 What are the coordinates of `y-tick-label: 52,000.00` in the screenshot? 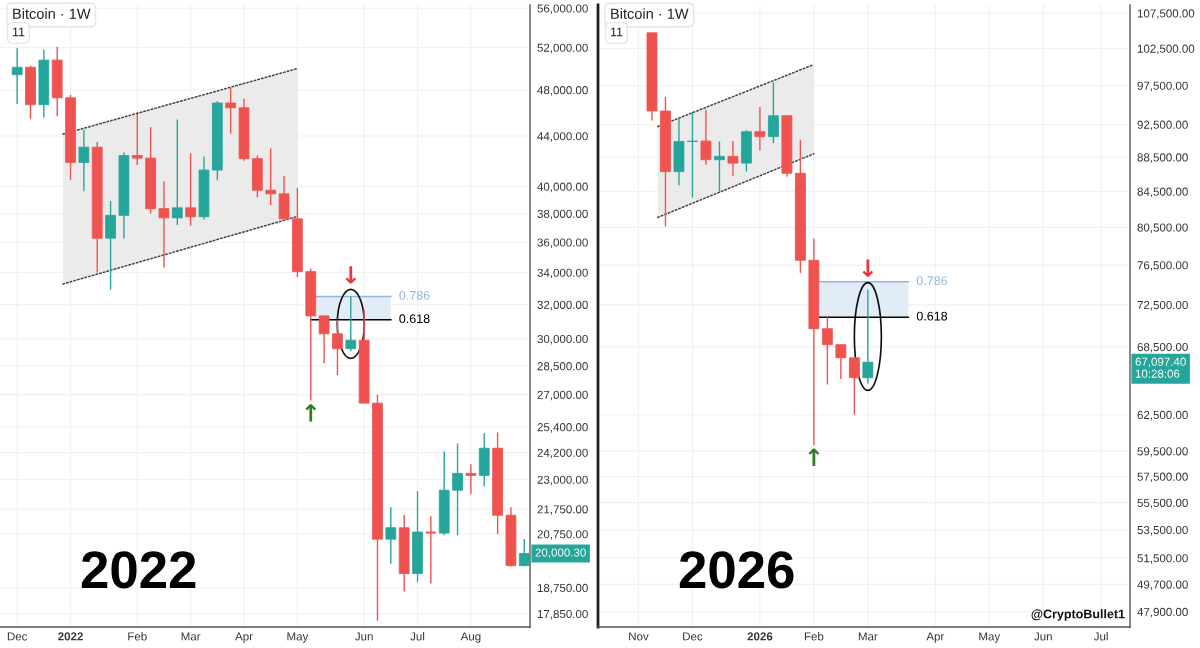 It's located at (562, 48).